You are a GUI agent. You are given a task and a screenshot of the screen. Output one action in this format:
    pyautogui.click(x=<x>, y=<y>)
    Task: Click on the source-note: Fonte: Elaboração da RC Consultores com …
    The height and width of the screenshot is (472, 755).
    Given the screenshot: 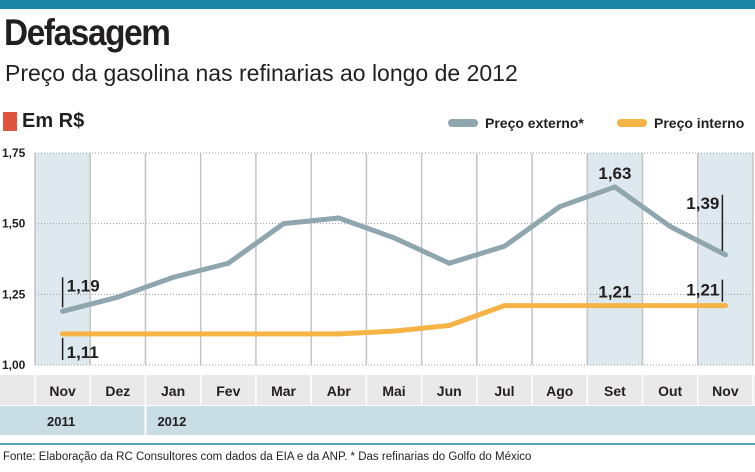 What is the action you would take?
    pyautogui.click(x=267, y=457)
    